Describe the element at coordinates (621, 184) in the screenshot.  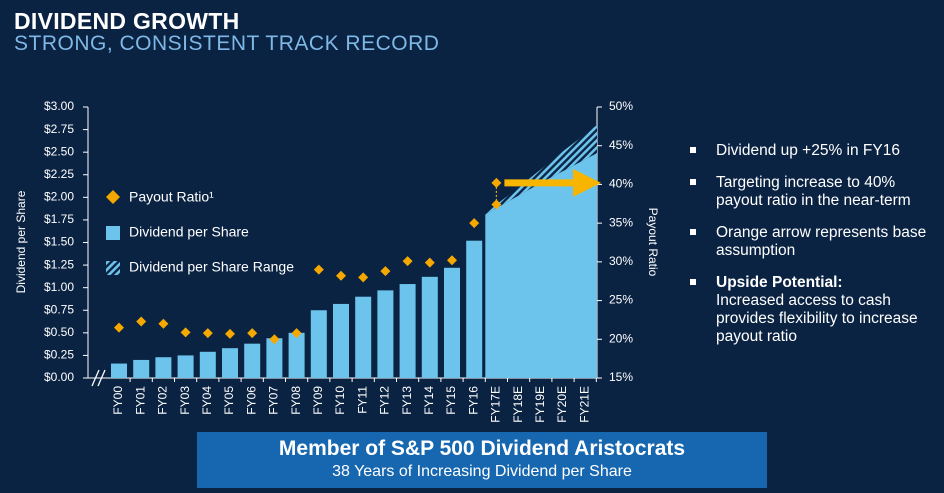
I see `y2-tick-label: 40%` at that location.